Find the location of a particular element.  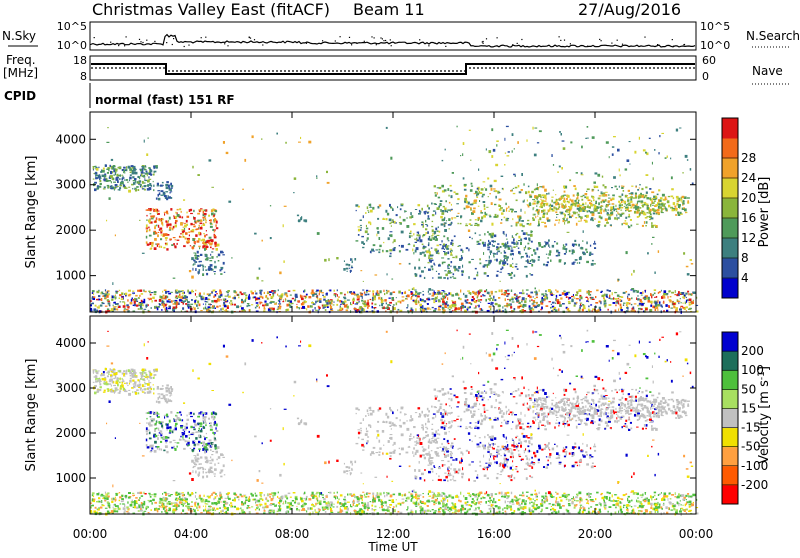

ytick-label: 2000 is located at coordinates (70, 230).